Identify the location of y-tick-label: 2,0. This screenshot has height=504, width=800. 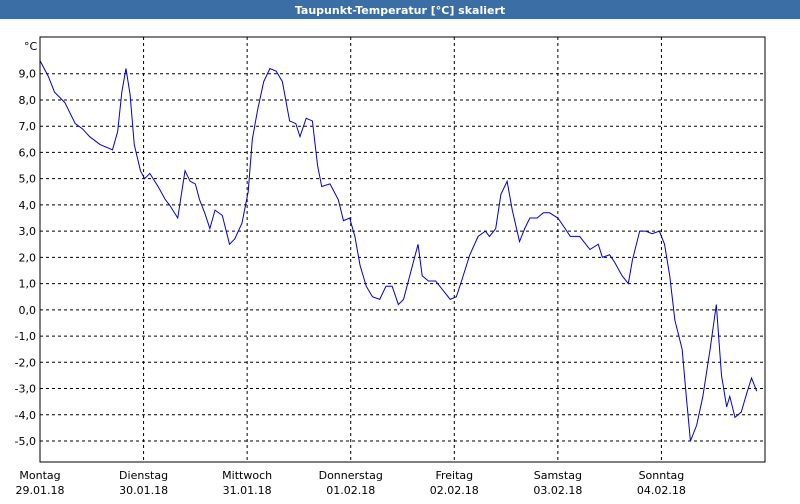
(28, 257).